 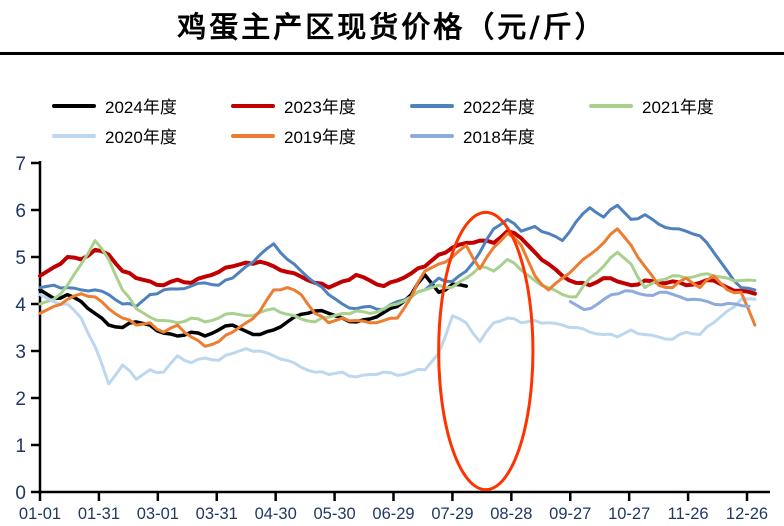 I want to click on x-tick-label: 09-27, so click(x=570, y=514).